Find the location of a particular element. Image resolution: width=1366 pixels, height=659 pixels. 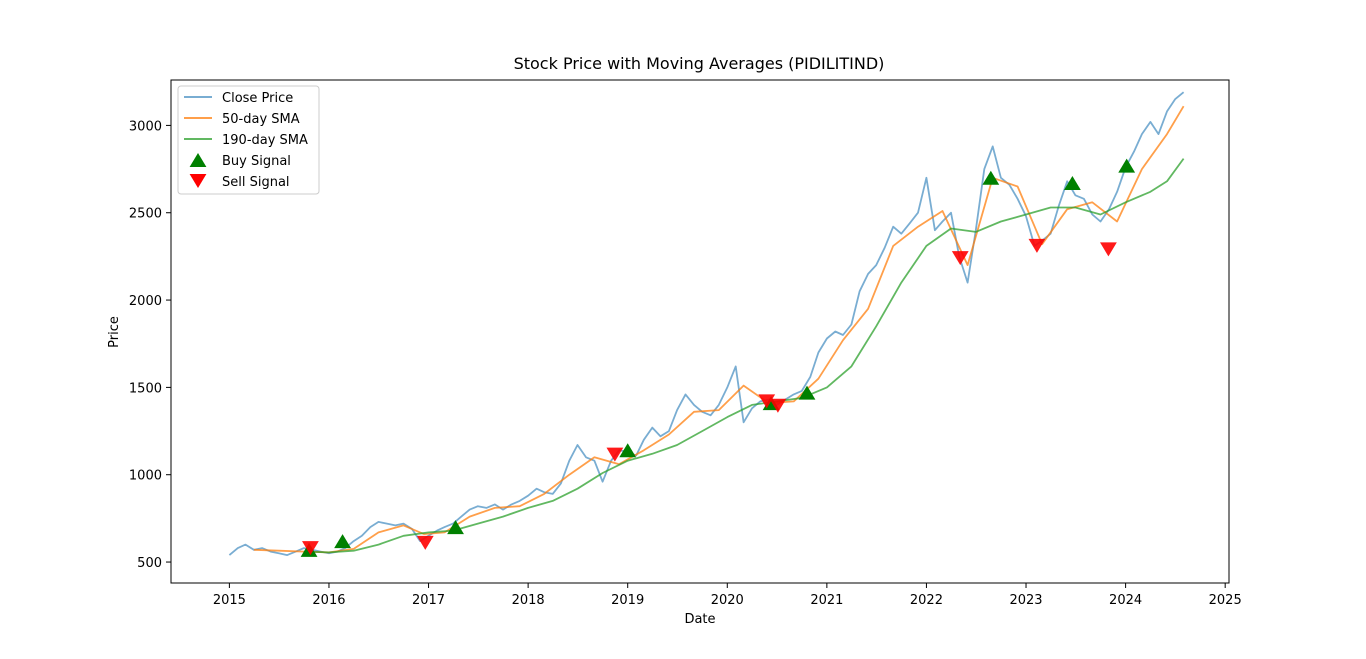

legend-label-190-day-sma: 190-day SMA is located at coordinates (265, 140).